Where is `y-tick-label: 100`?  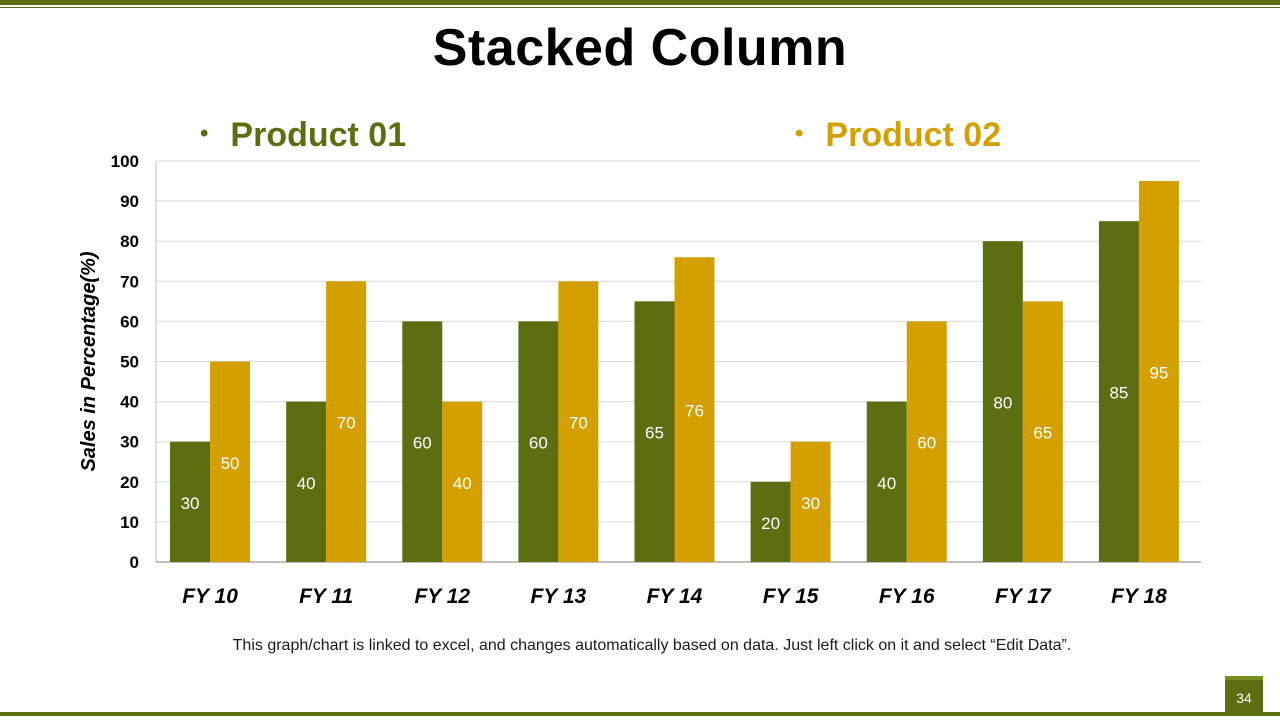
y-tick-label: 100 is located at coordinates (125, 161).